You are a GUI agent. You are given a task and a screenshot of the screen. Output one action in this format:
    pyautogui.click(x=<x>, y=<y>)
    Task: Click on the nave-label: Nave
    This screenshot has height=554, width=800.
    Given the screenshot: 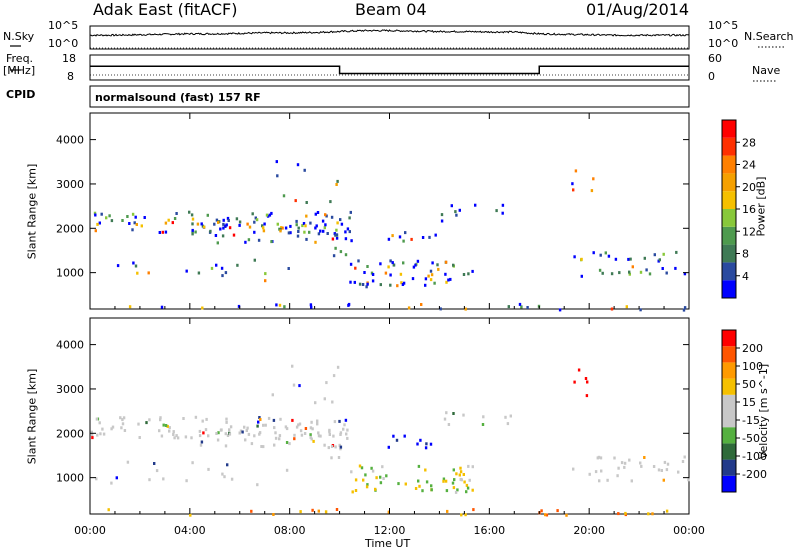 What is the action you would take?
    pyautogui.click(x=766, y=70)
    